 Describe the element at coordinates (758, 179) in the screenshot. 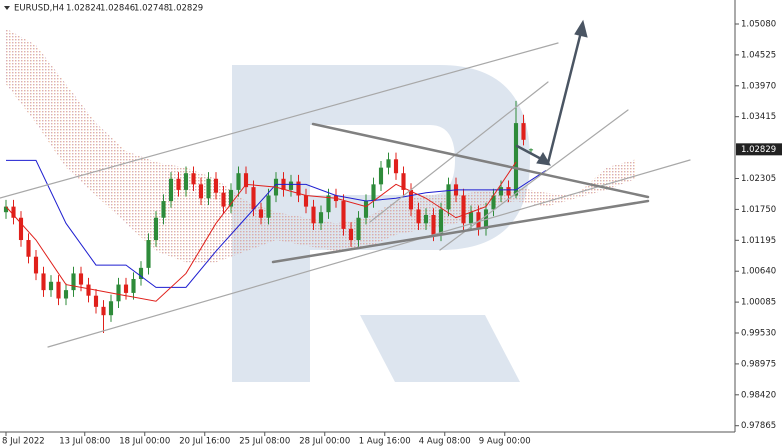

I see `y-tick-label: 1.02305` at that location.